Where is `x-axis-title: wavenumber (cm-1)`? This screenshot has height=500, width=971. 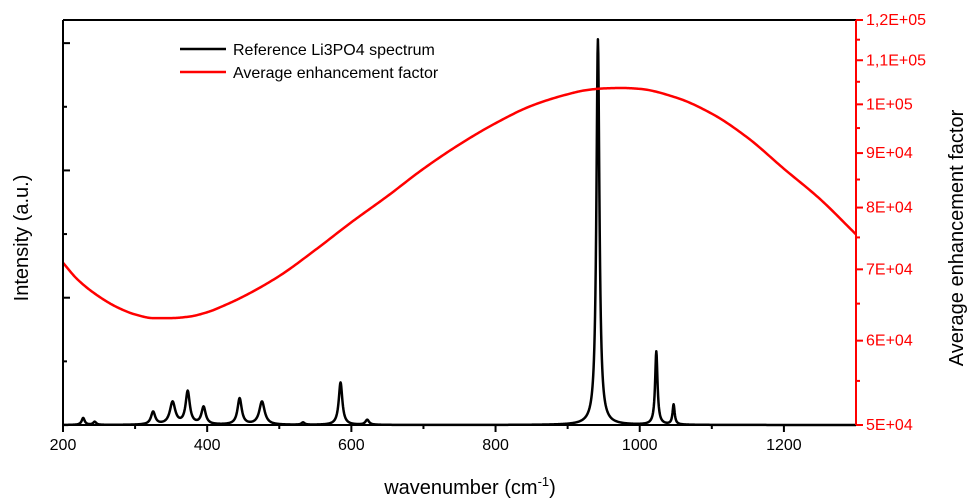 x-axis-title: wavenumber (cm-1) is located at coordinates (469, 486).